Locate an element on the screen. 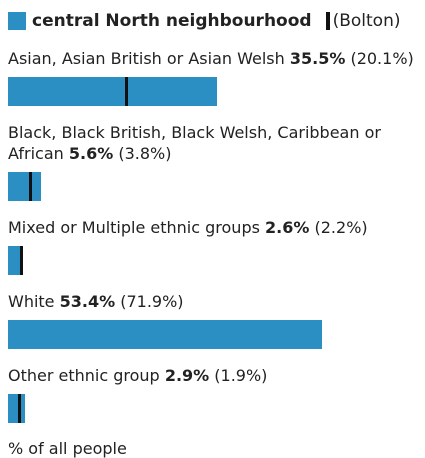  comparison-label: (2.2%) is located at coordinates (341, 227).